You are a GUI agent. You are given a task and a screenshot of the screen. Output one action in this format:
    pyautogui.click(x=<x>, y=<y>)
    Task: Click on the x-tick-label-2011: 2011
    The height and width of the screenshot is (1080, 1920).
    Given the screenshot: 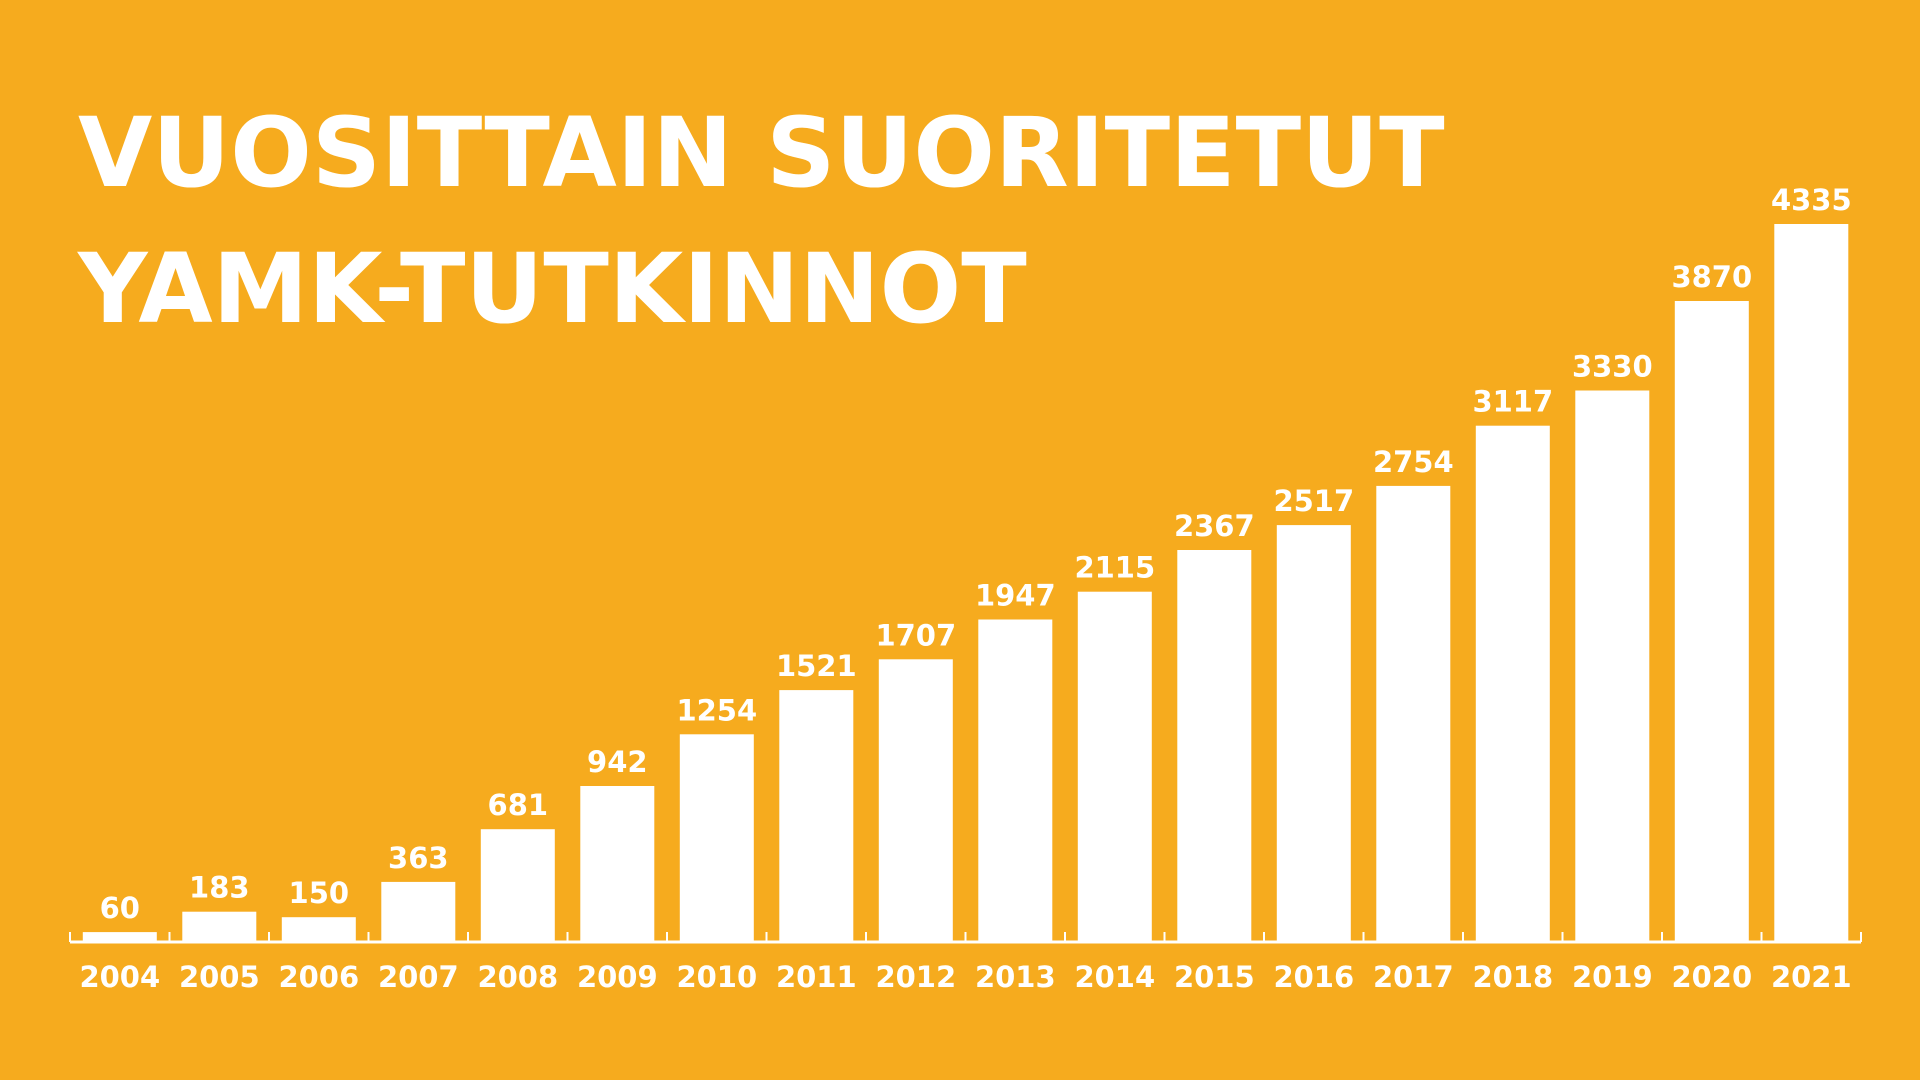 What is the action you would take?
    pyautogui.click(x=816, y=977)
    